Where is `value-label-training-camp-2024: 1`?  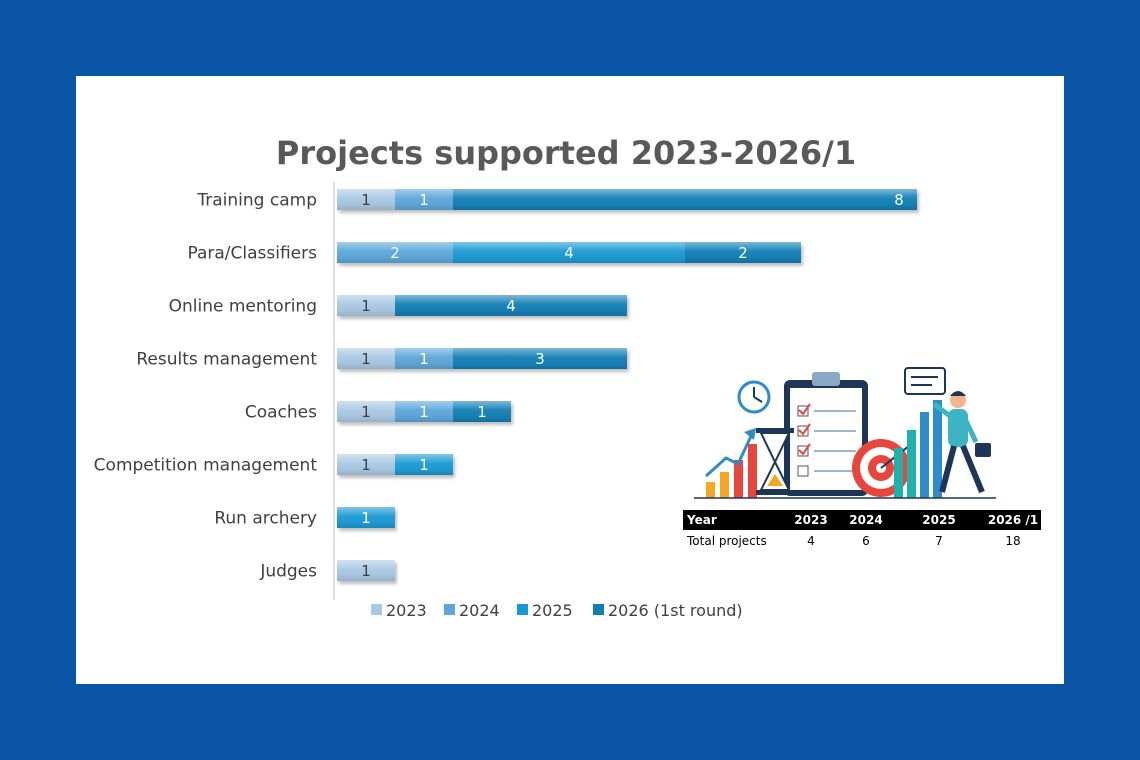
value-label-training-camp-2024: 1 is located at coordinates (424, 200).